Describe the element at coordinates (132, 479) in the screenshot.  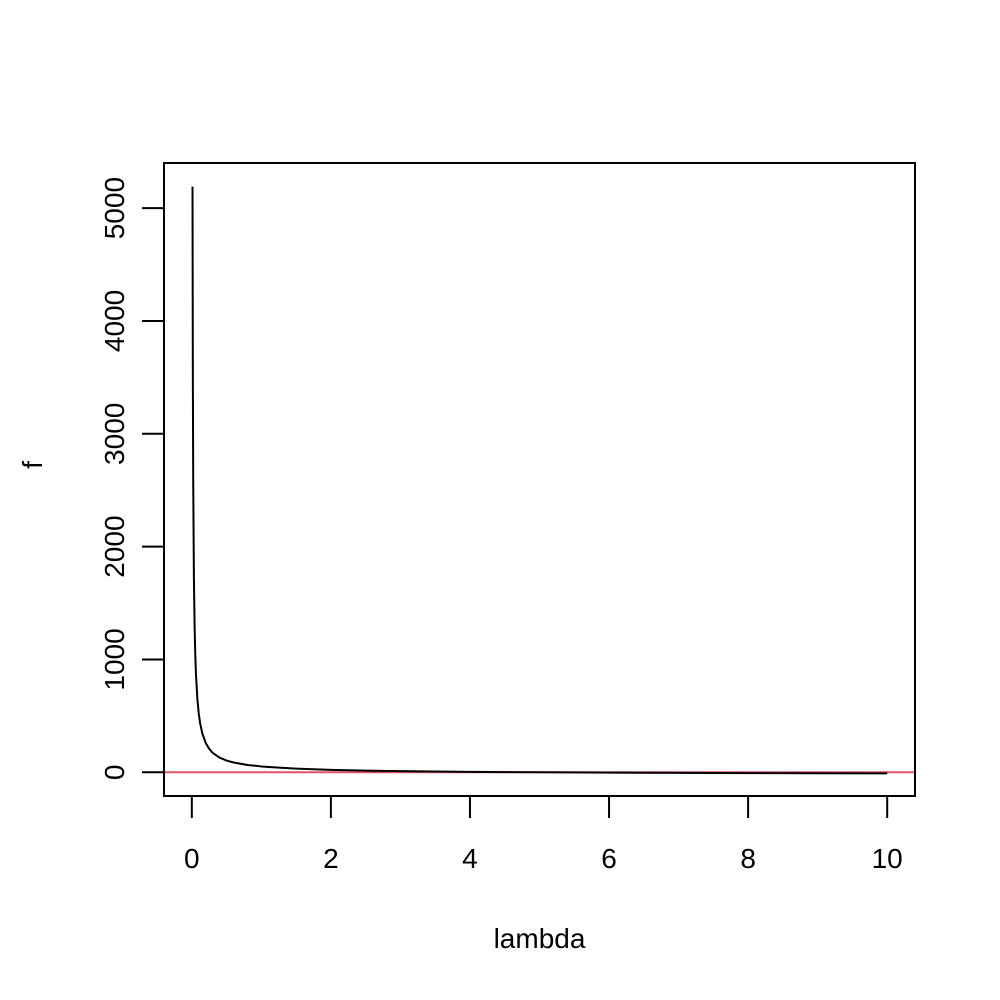
I see `y-axis: 0 1000 2000 3000 4000 5000` at that location.